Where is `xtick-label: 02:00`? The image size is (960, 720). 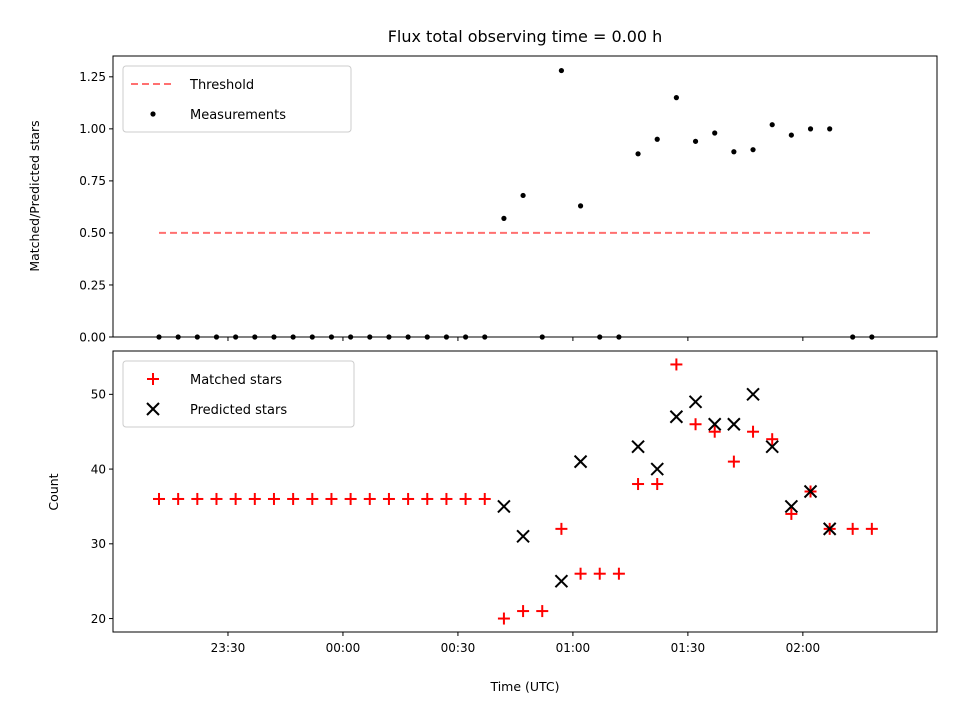 xtick-label: 02:00 is located at coordinates (803, 648).